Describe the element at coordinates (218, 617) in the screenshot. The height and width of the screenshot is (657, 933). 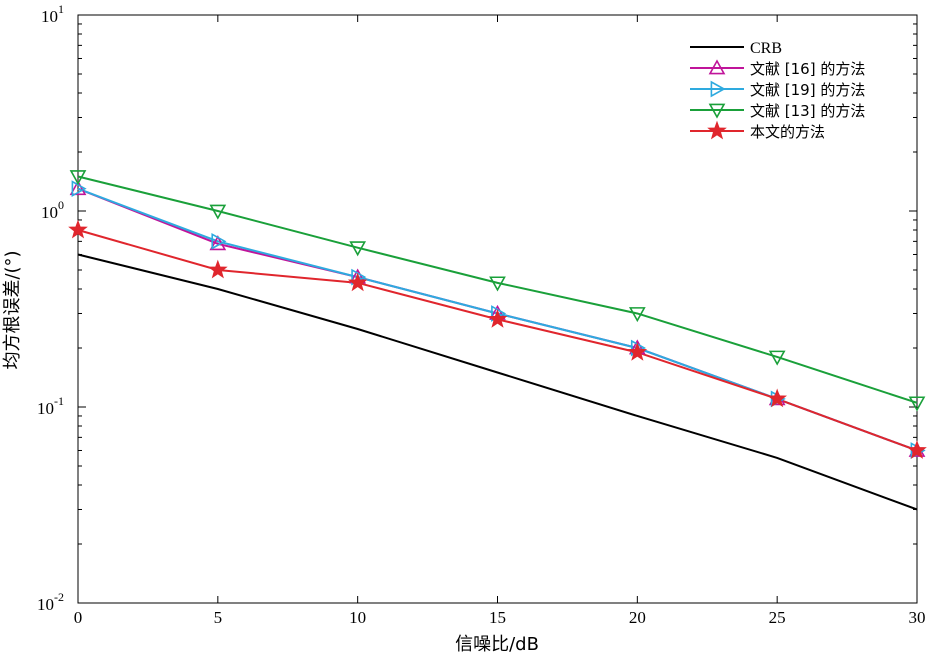
I see `x-tick-label: 5` at that location.